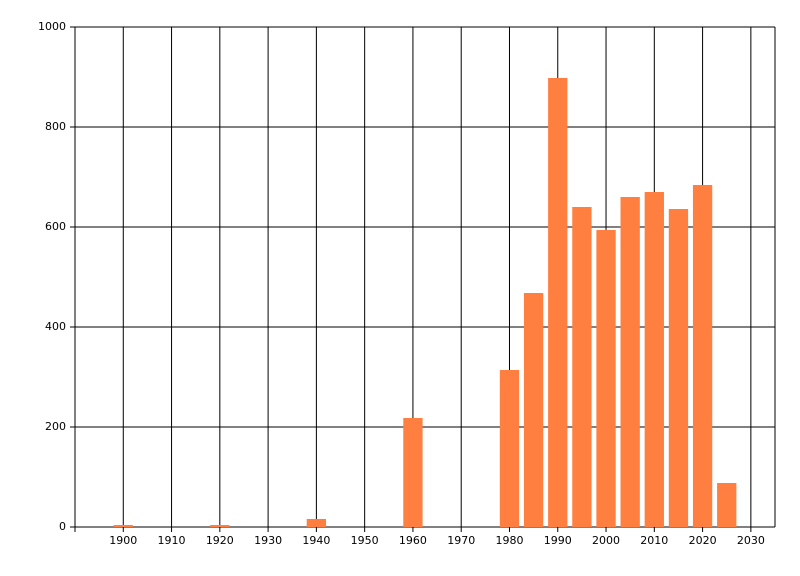  Describe the element at coordinates (220, 540) in the screenshot. I see `x-tick-label: 1920` at that location.